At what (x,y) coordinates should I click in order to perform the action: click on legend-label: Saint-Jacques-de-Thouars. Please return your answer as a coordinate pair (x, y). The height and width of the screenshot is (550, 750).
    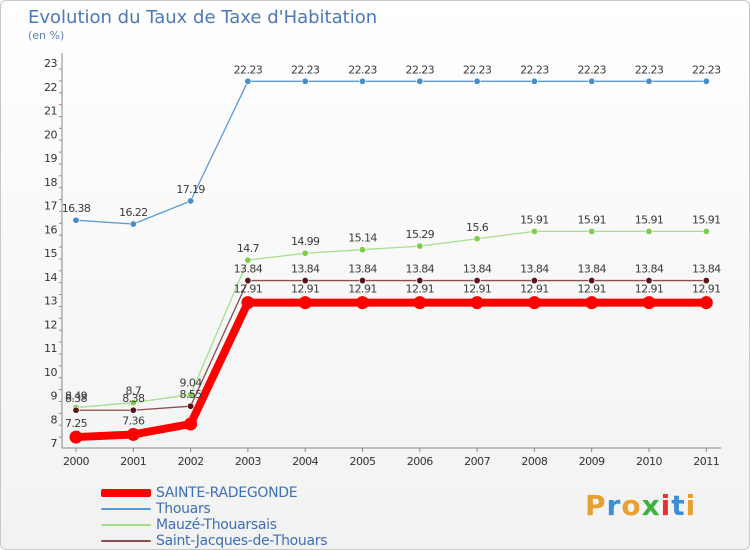
    Looking at the image, I should click on (242, 541).